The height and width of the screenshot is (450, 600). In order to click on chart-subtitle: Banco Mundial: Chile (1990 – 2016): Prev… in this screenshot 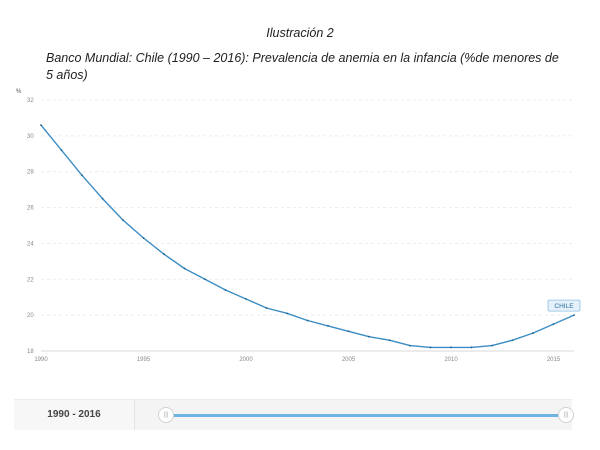, I will do `click(302, 66)`.